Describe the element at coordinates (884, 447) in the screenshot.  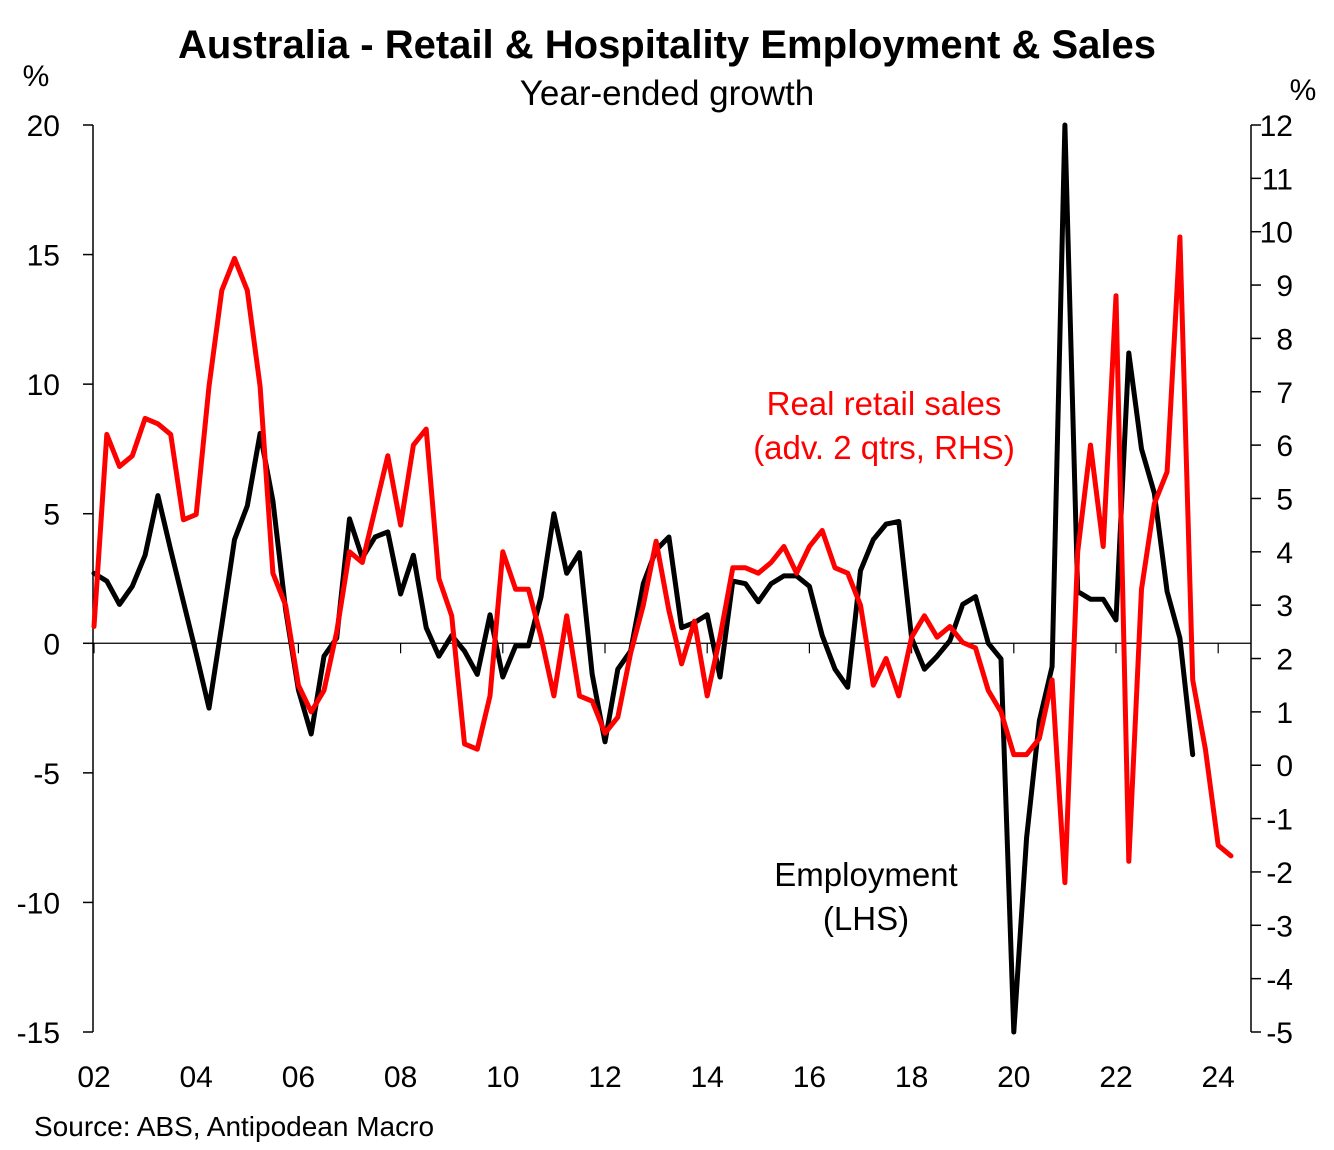
I see `sales-label-line-2: (adv. 2 qtrs, RHS)` at that location.